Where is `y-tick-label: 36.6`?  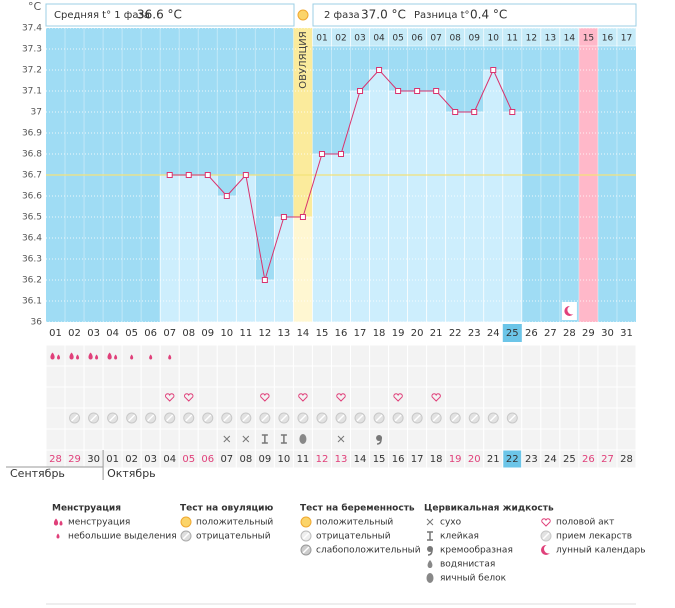
y-tick-label: 36.6 is located at coordinates (32, 197).